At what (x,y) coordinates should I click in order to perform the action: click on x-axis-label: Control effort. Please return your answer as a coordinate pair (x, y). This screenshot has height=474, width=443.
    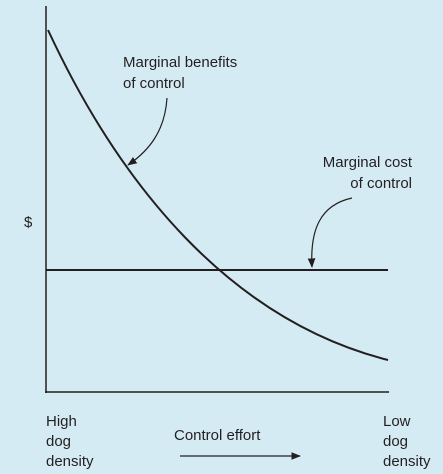
    Looking at the image, I should click on (217, 435).